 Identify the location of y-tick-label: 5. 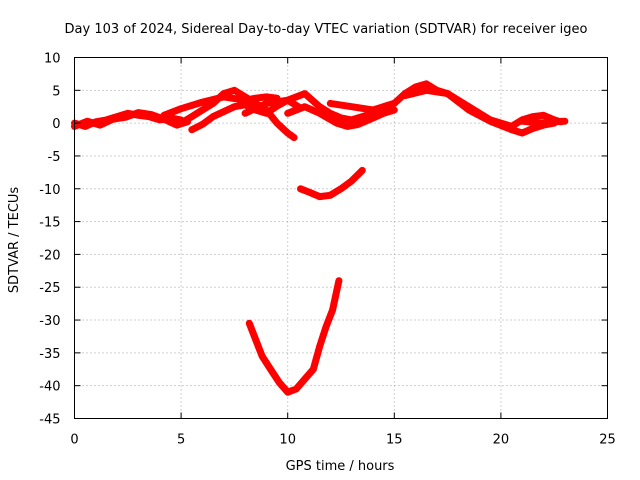
(56, 91).